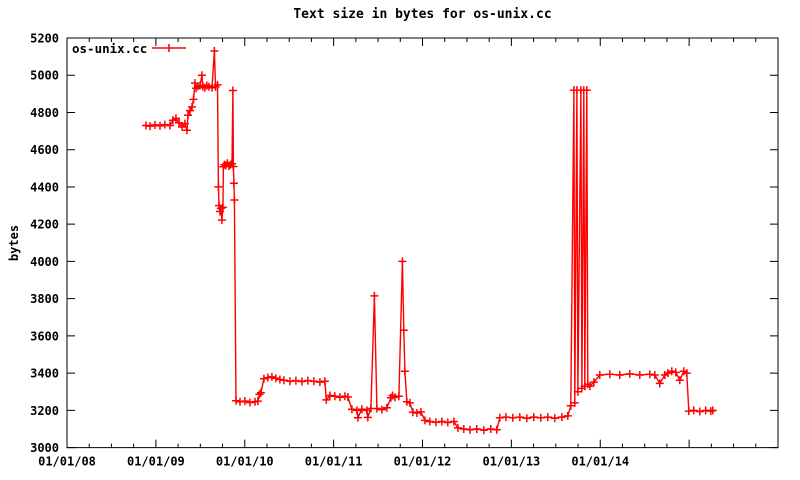 Image resolution: width=800 pixels, height=480 pixels. Describe the element at coordinates (169, 48) in the screenshot. I see `legend-sample-line` at that location.